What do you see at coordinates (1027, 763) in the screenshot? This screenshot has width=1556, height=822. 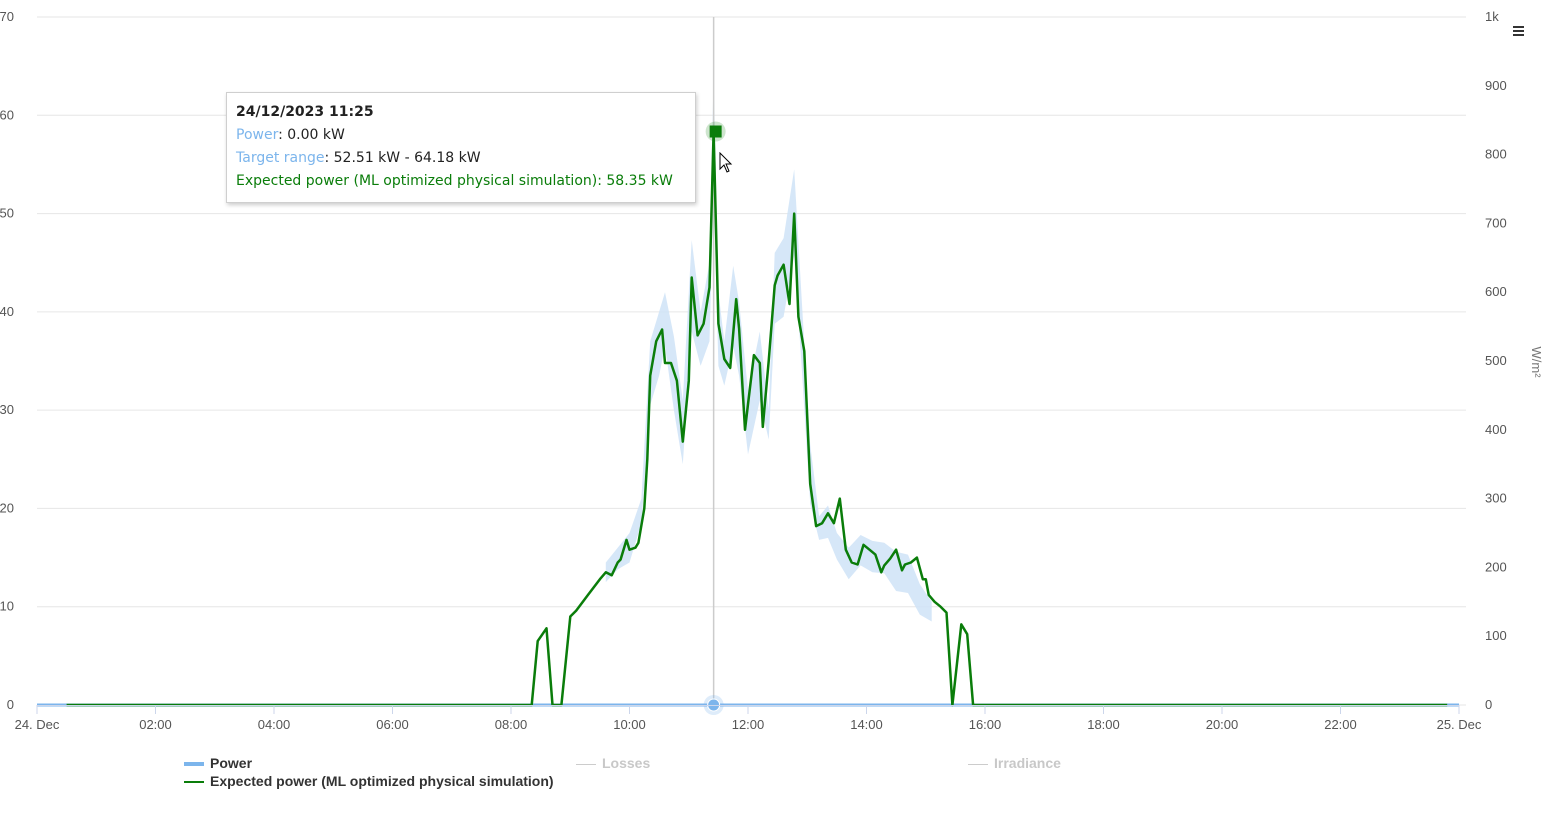 I see `legend-label-irradiance: Irradiance` at bounding box center [1027, 763].